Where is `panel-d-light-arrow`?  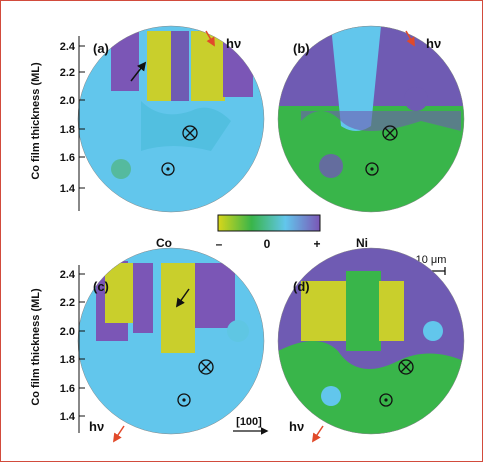 panel-d-light-arrow is located at coordinates (318, 434).